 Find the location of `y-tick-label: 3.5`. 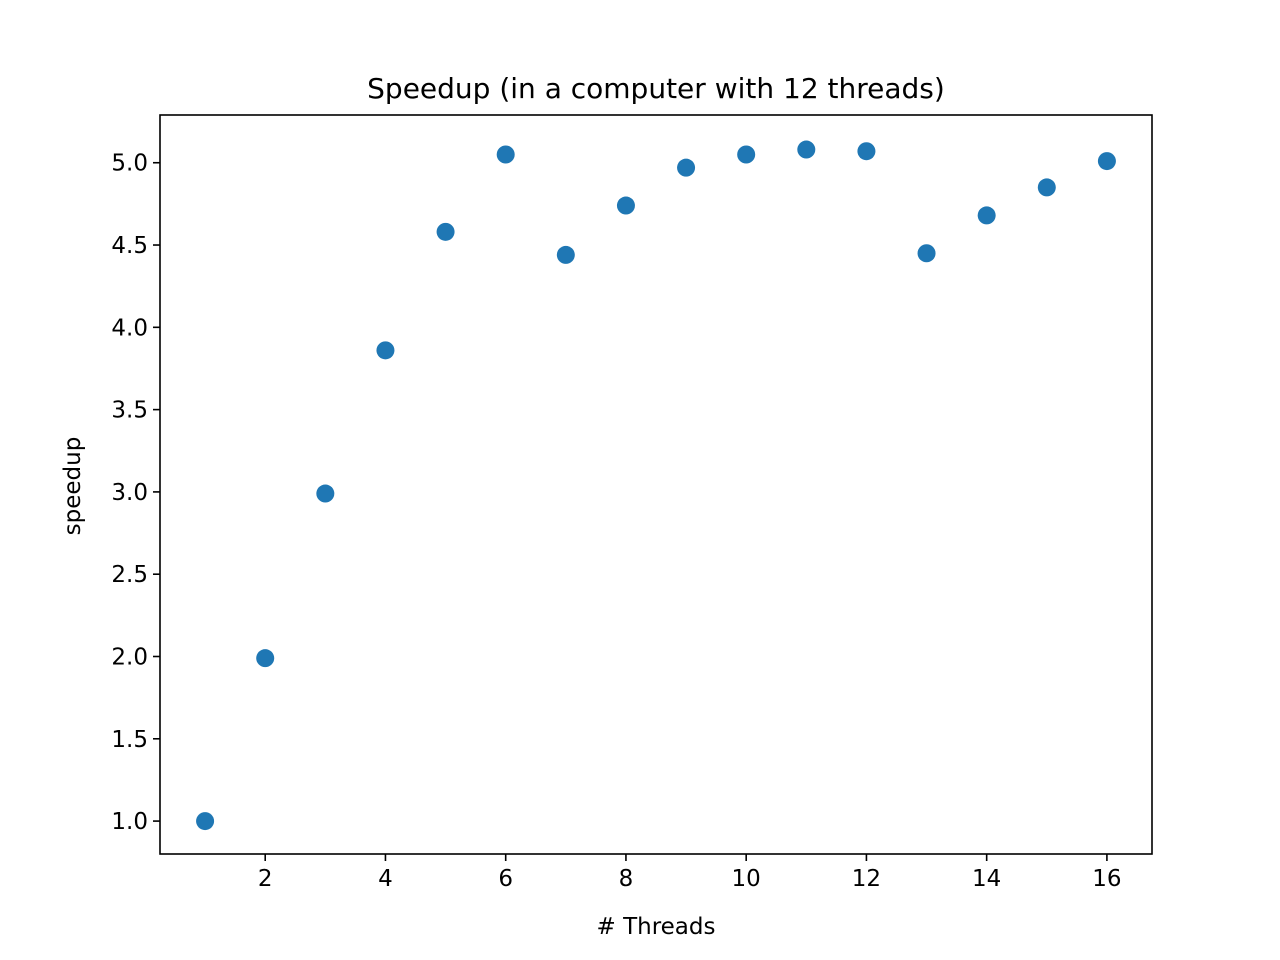

y-tick-label: 3.5 is located at coordinates (129, 411).